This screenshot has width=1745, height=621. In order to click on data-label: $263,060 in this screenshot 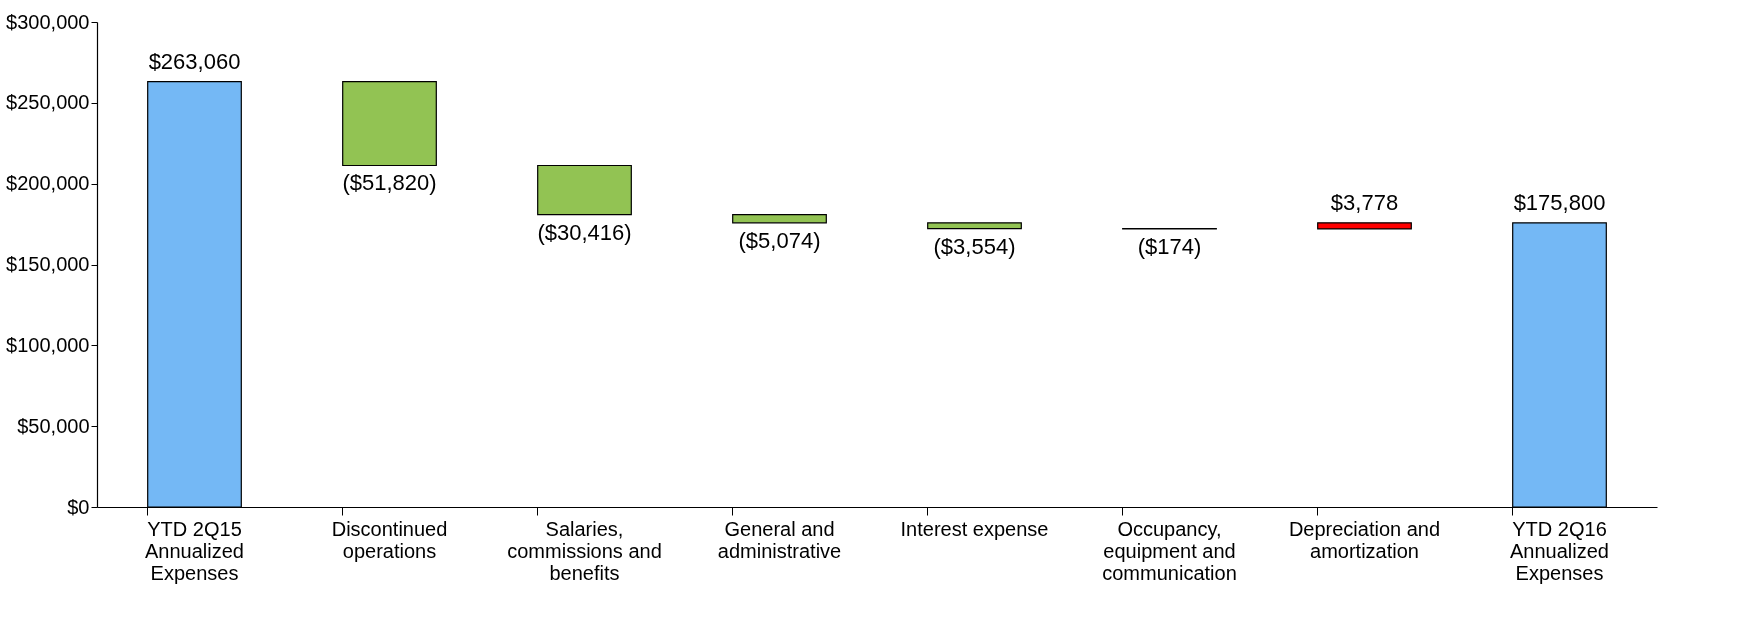, I will do `click(194, 61)`.